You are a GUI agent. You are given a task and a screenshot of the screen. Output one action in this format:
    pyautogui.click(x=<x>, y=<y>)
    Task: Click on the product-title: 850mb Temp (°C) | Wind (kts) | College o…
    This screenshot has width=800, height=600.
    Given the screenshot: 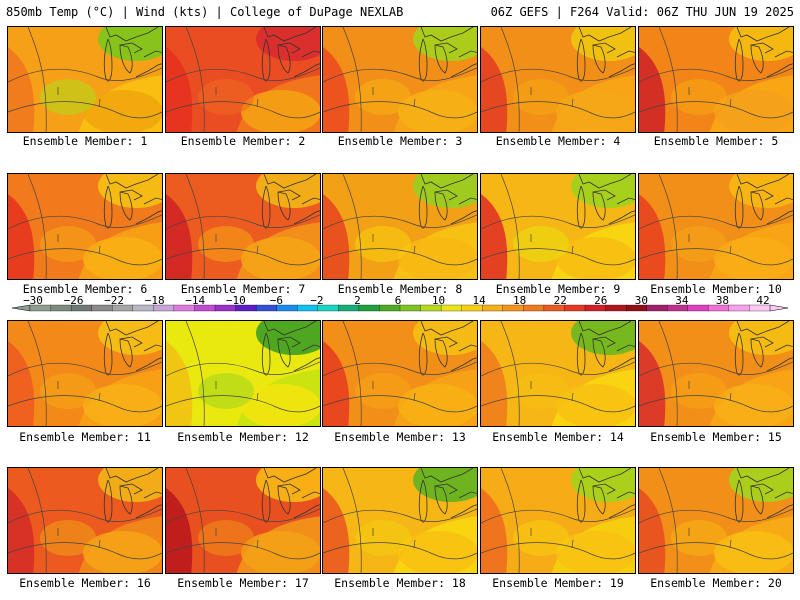 What is the action you would take?
    pyautogui.click(x=205, y=12)
    